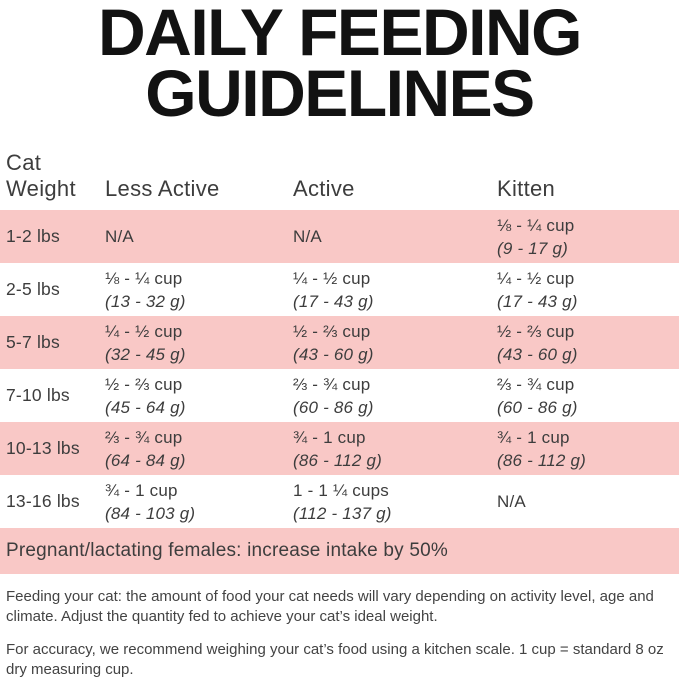 The height and width of the screenshot is (680, 679). What do you see at coordinates (199, 342) in the screenshot?
I see `less-active-cell: ¼ - ½ cup (32 - 45 g)` at bounding box center [199, 342].